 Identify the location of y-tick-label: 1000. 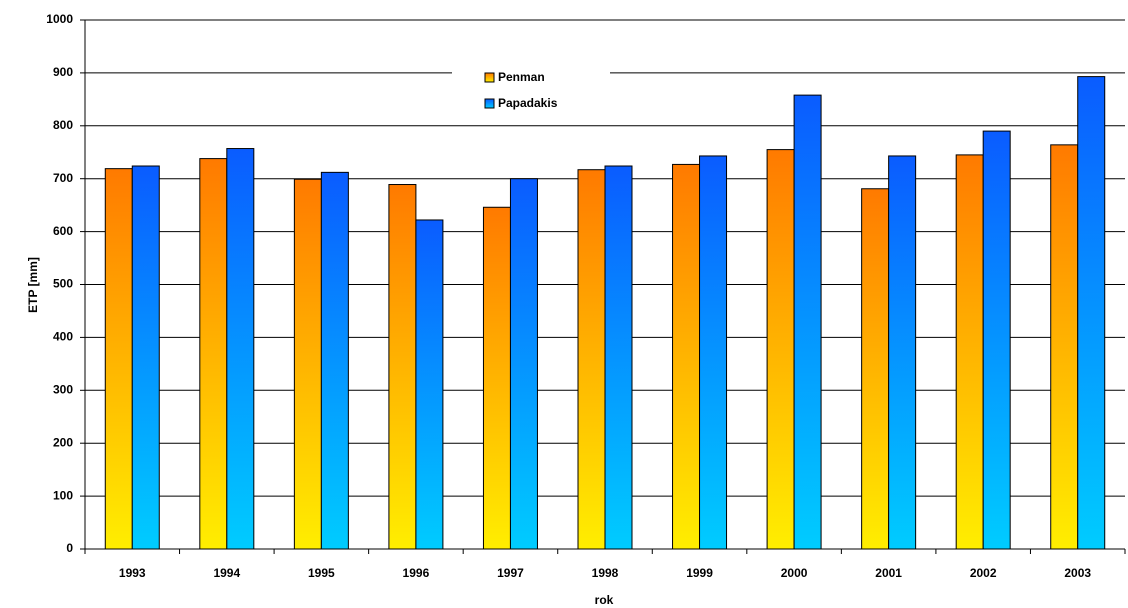
(59, 19).